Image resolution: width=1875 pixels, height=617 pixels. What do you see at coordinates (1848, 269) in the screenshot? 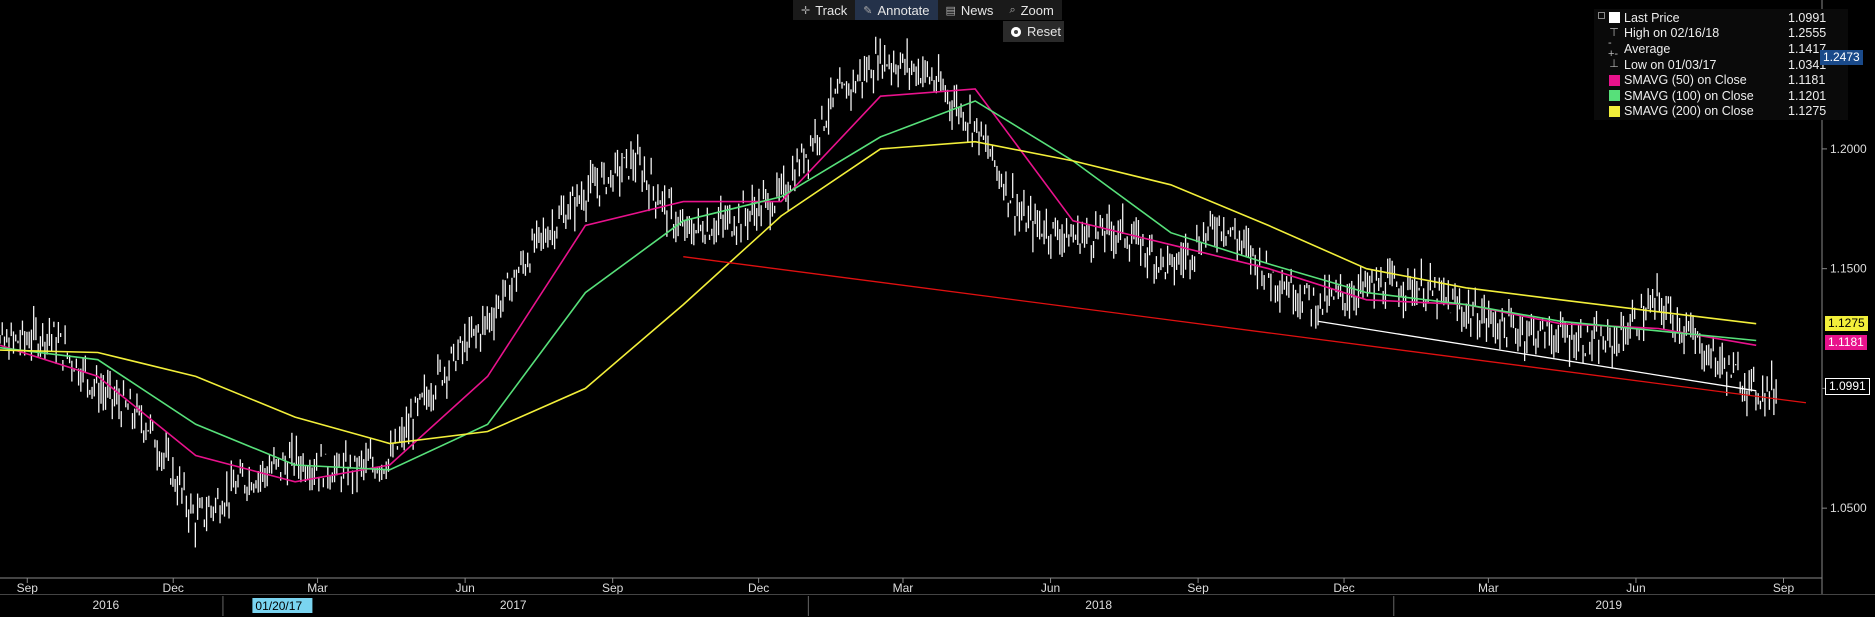
I see `y-tick-label: 1.1500` at bounding box center [1848, 269].